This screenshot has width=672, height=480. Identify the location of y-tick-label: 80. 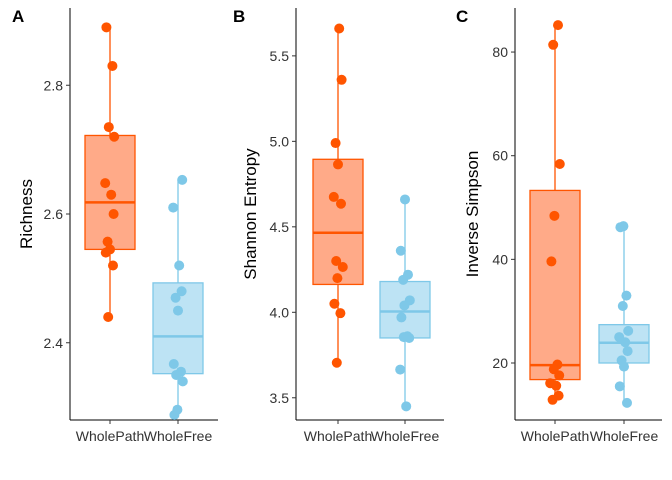
(500, 52).